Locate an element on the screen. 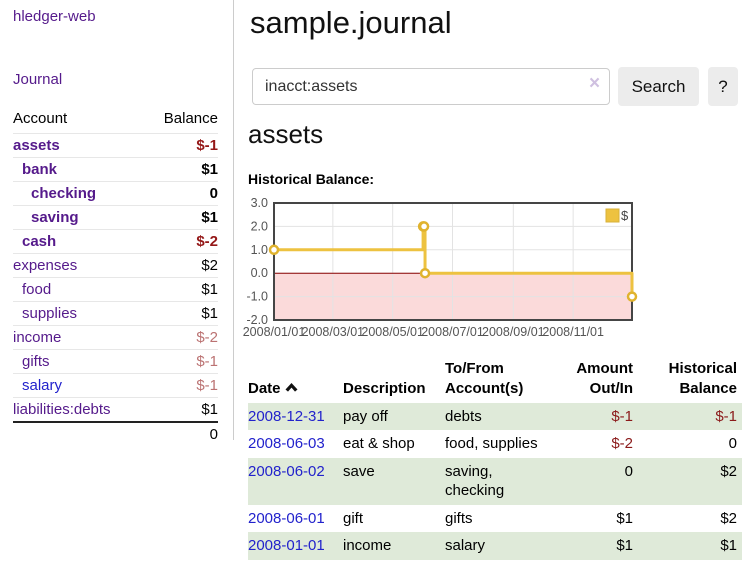 The image size is (742, 582). account-link-supplies: supplies is located at coordinates (50, 313).